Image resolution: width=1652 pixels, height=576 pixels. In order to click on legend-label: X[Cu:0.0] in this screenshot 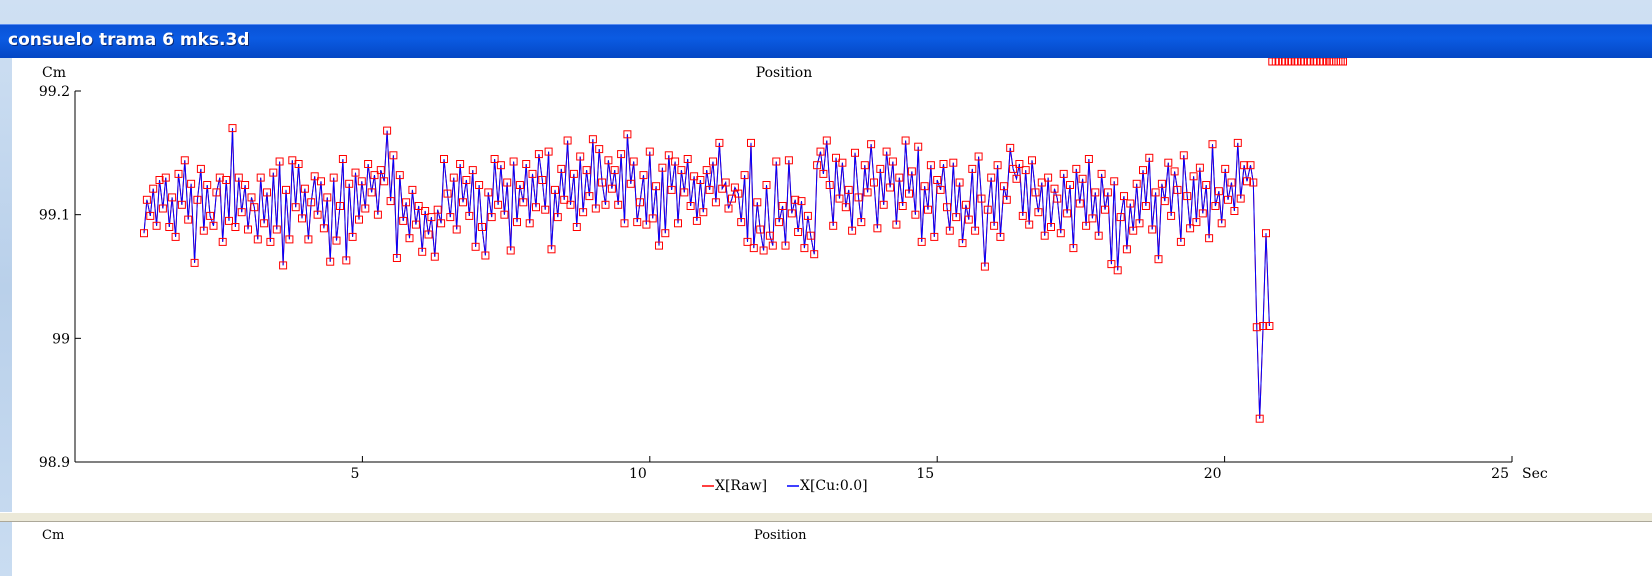, I will do `click(834, 486)`.